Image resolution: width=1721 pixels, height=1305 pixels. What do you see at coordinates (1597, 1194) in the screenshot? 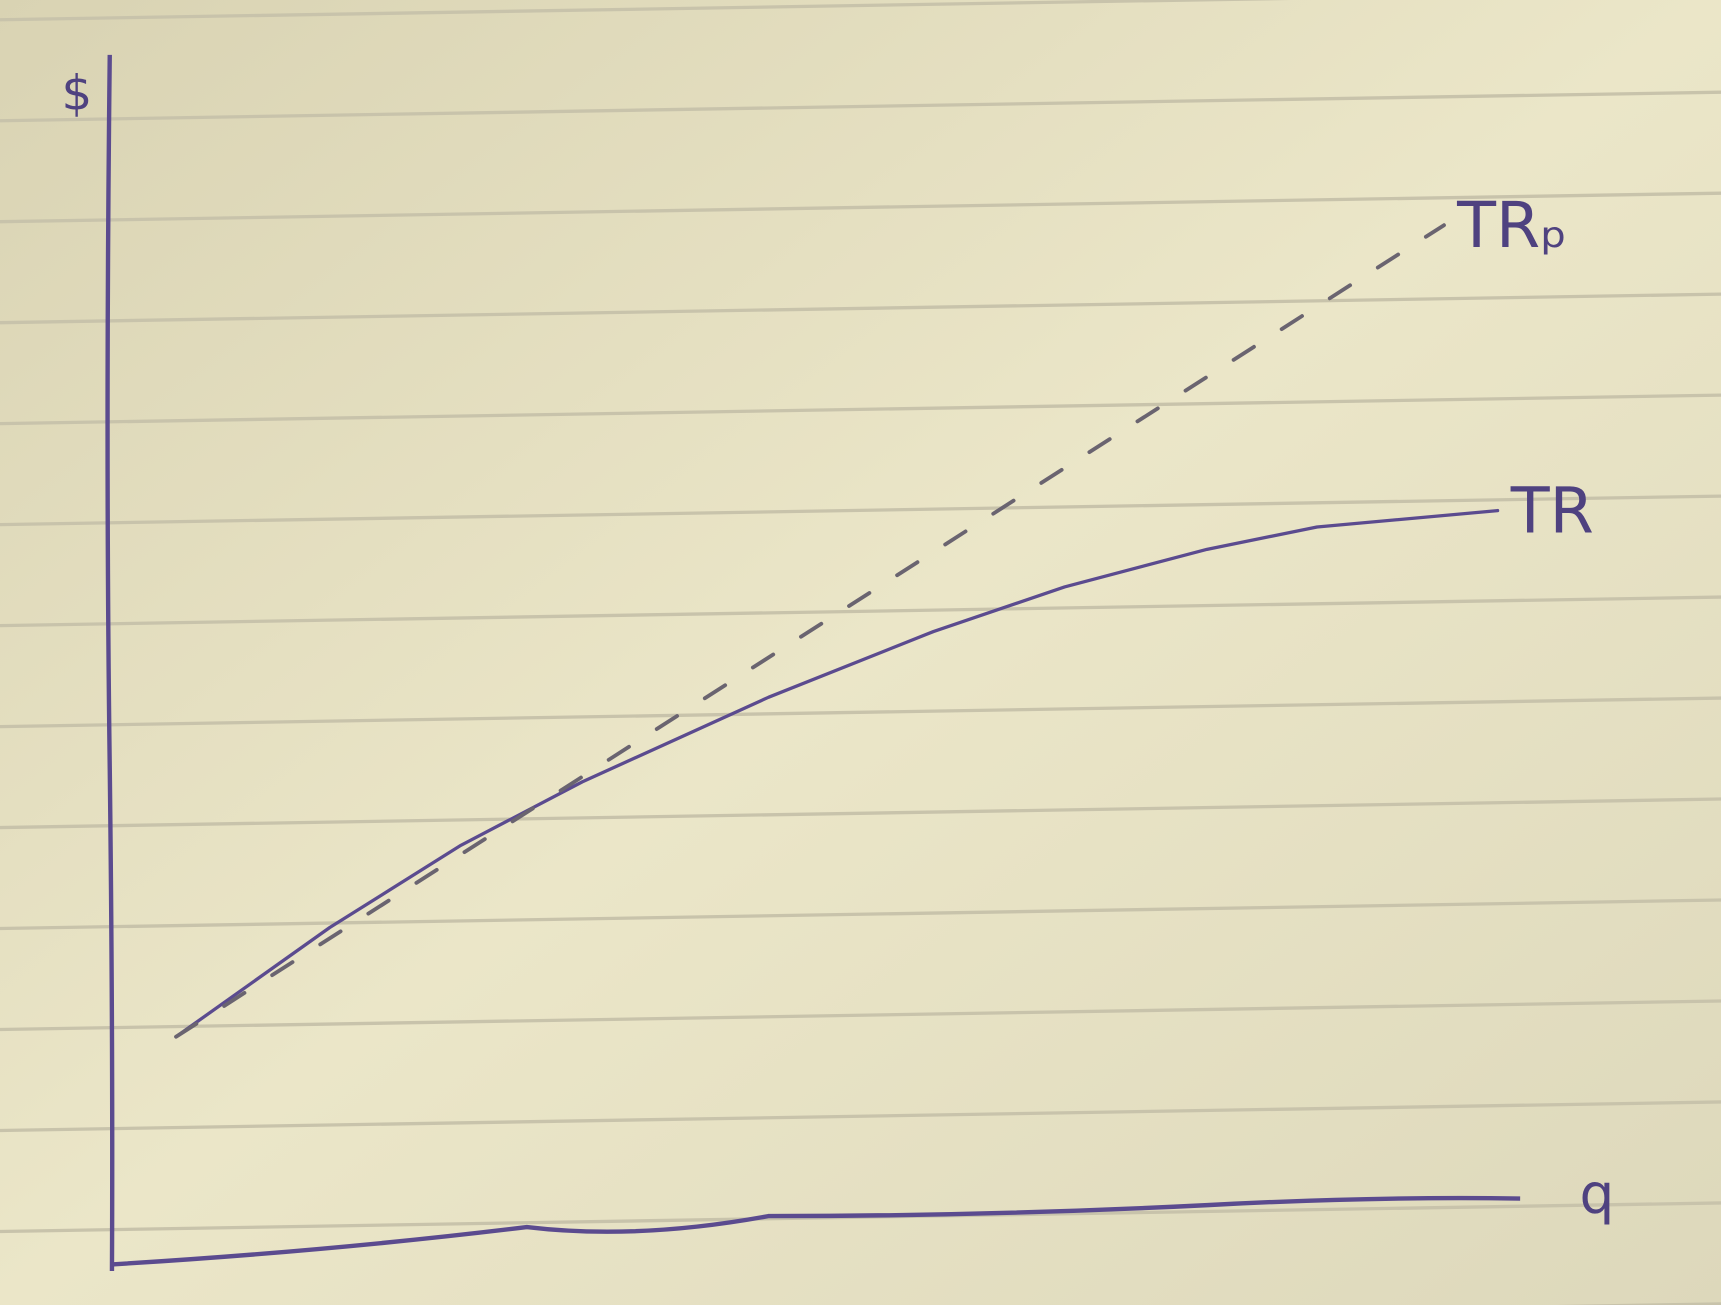
I see `x-axis-label: q` at bounding box center [1597, 1194].